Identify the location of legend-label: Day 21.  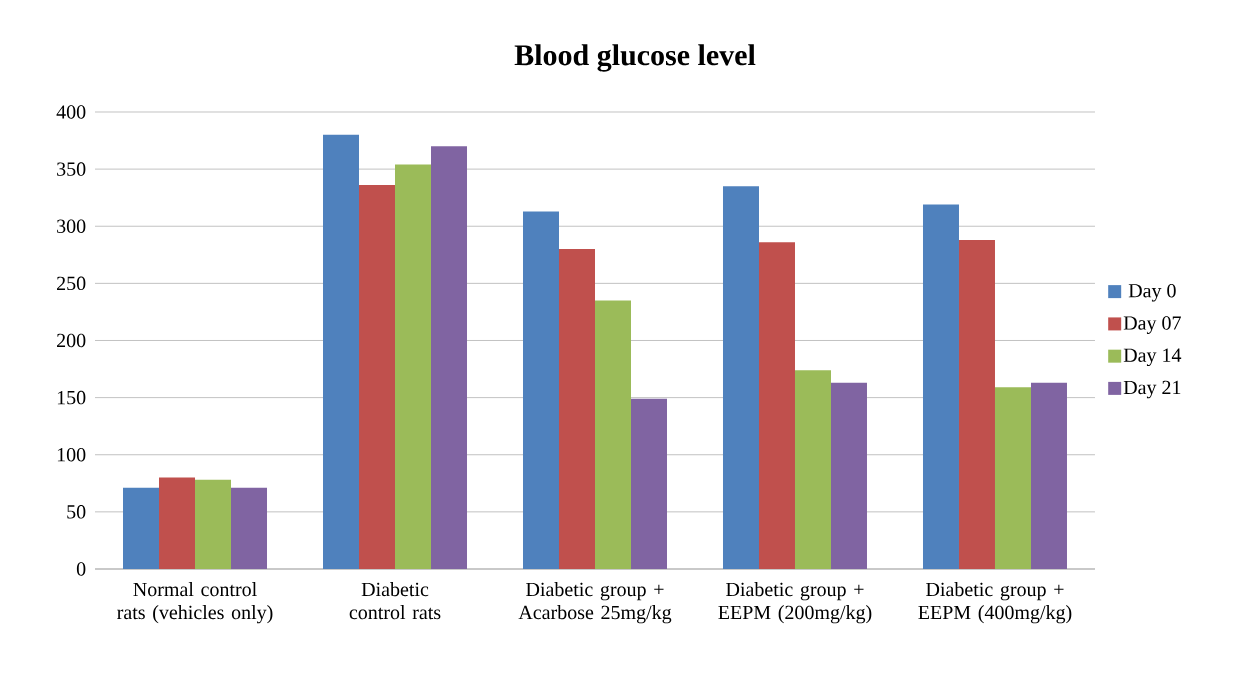
(1152, 389).